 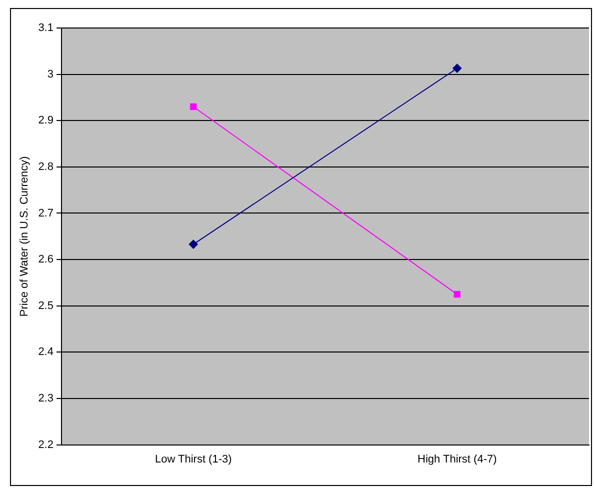 What do you see at coordinates (24, 236) in the screenshot?
I see `y-axis-title: Price of Water (in U.S. Currency)` at bounding box center [24, 236].